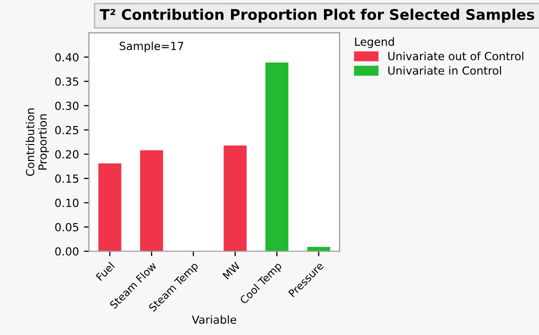 This screenshot has width=539, height=335. What do you see at coordinates (231, 270) in the screenshot?
I see `x-tick-label: MW` at bounding box center [231, 270].